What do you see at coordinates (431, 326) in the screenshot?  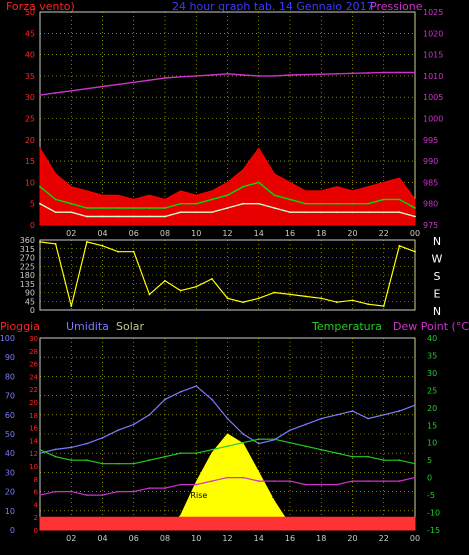 I see `dewpoint-label: Dew Point (°C)` at bounding box center [431, 326].